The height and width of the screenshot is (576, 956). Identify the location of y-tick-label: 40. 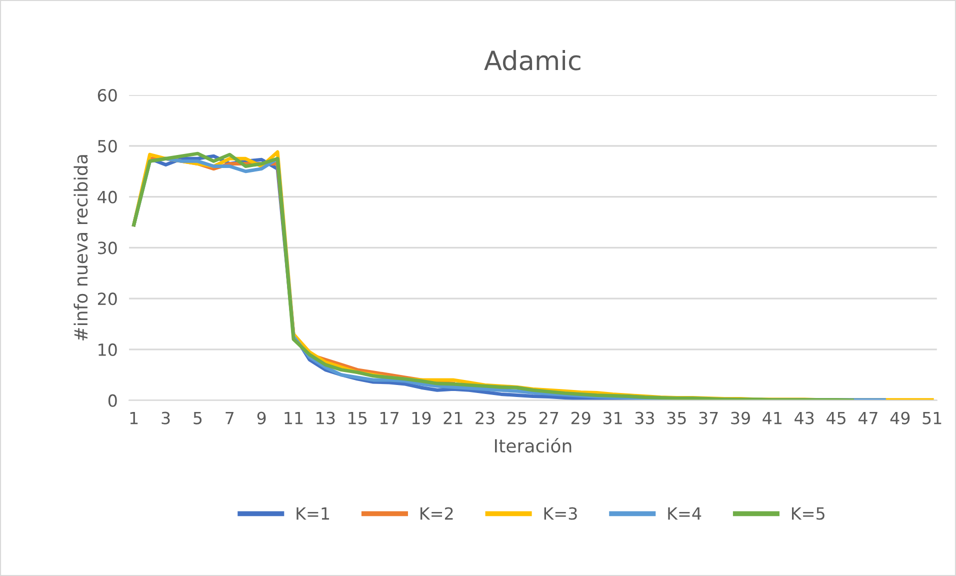
(107, 197).